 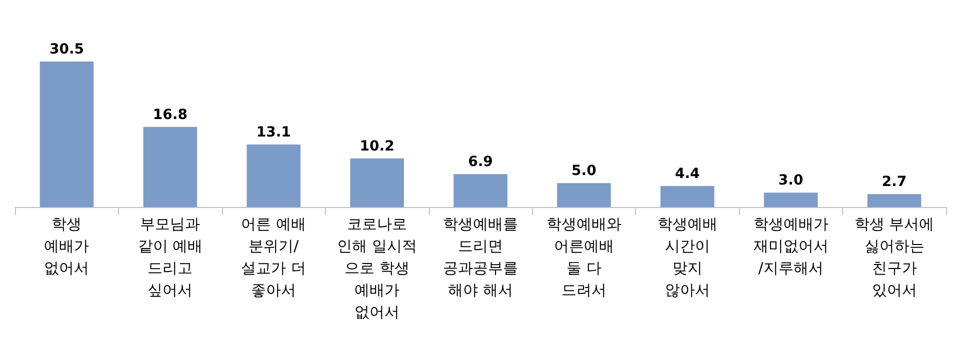 I want to click on x-tick-label: 코로나로 인해 일시적 으로 학생 예배가 없어서, so click(x=377, y=268).